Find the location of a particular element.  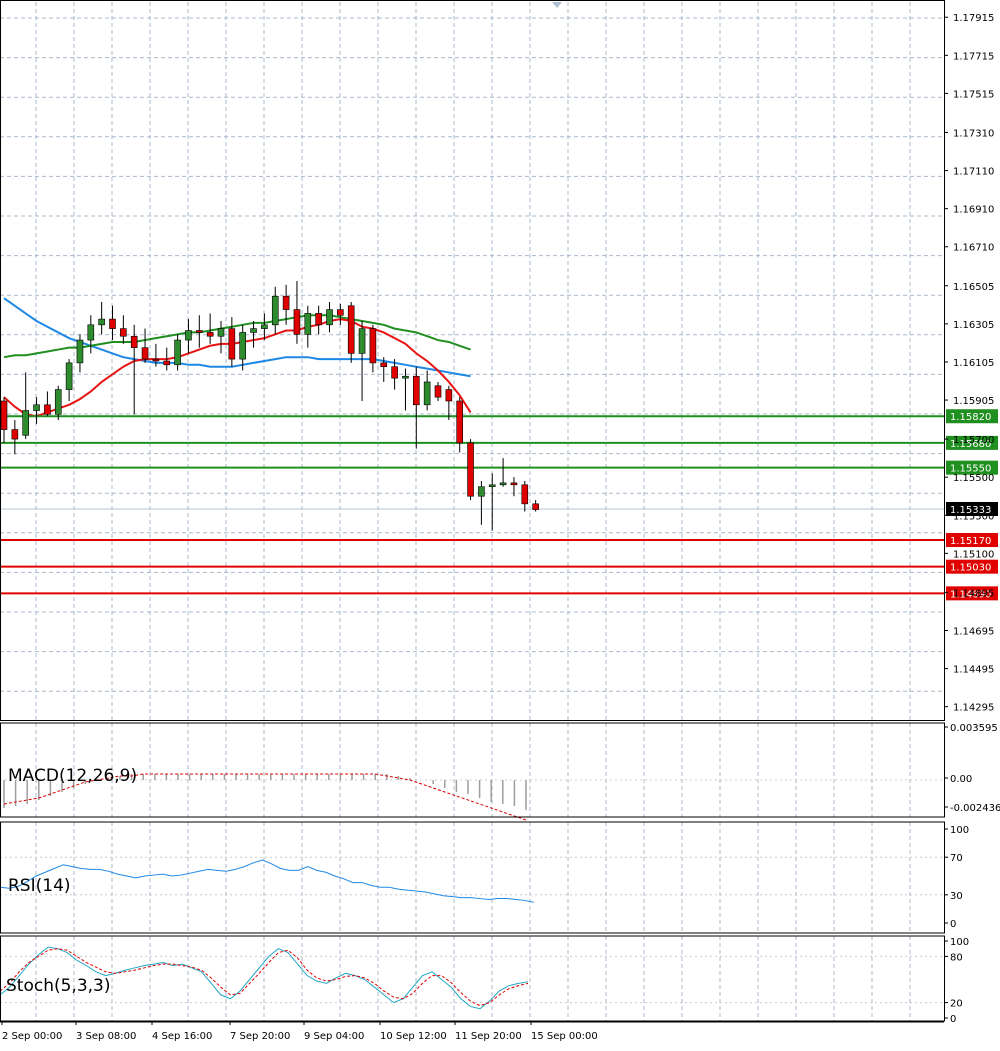

price-tick-label: 1.16505 is located at coordinates (973, 287).